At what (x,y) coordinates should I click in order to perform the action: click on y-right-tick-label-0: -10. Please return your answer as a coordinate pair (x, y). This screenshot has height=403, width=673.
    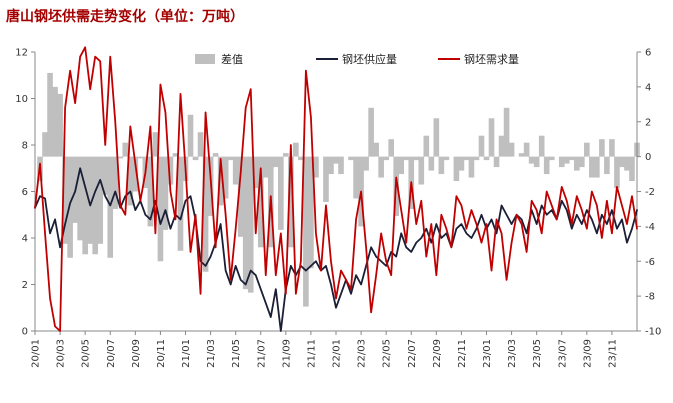
    Looking at the image, I should click on (653, 332).